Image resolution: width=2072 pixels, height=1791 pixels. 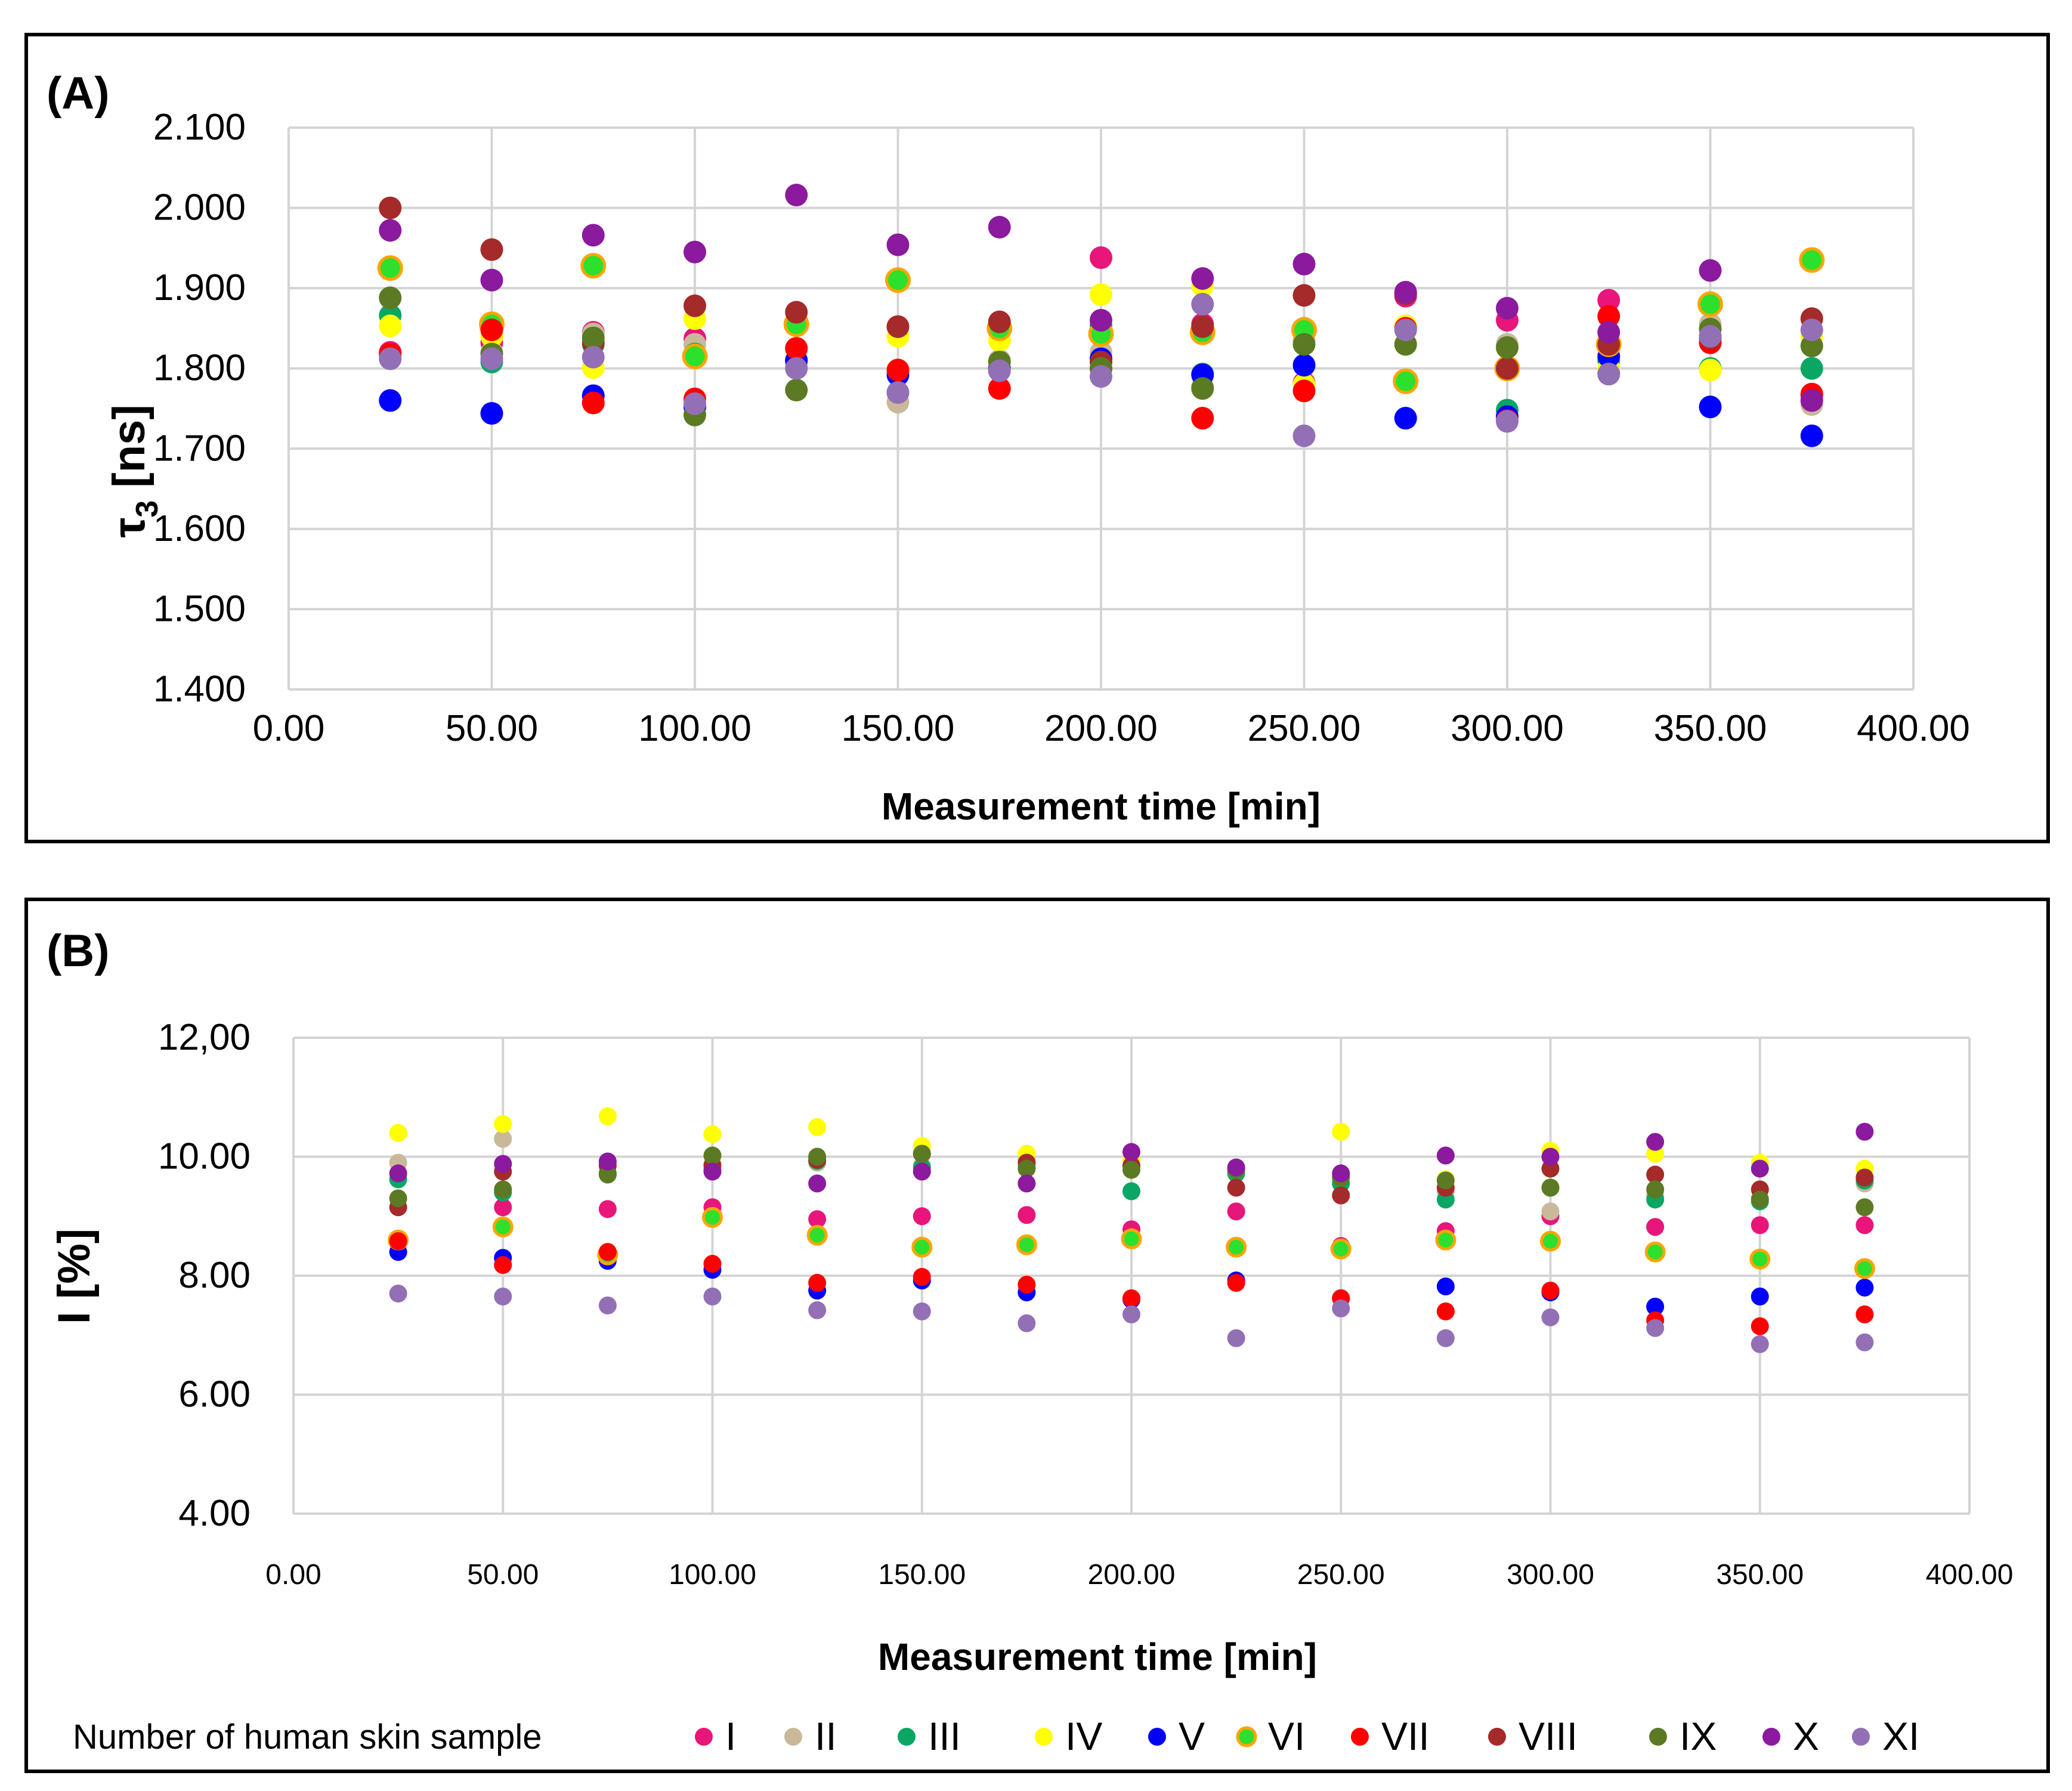 What do you see at coordinates (1405, 1736) in the screenshot?
I see `legend-label-VII: VII` at bounding box center [1405, 1736].